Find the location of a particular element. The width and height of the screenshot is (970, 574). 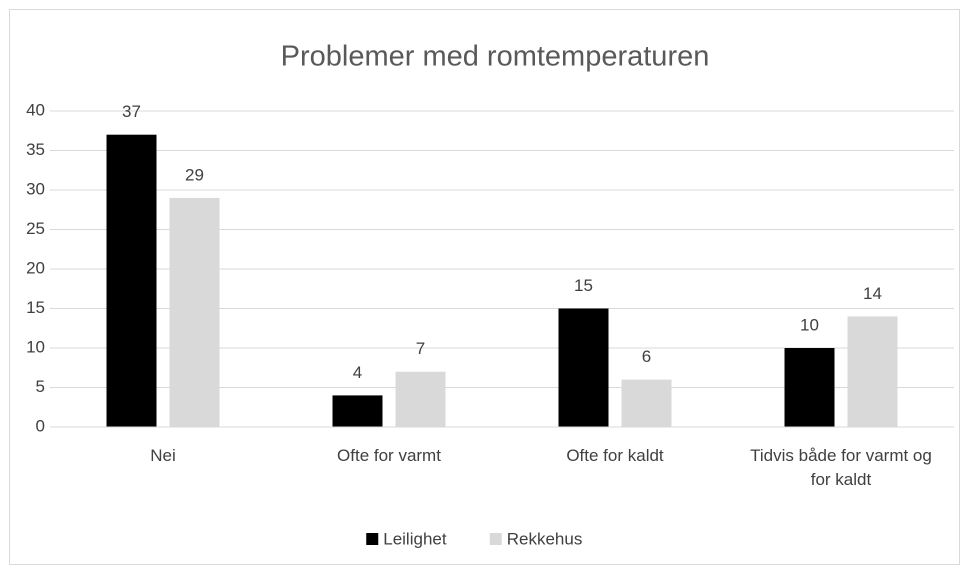

chart-title: Problemer med romtemperaturen is located at coordinates (495, 57).